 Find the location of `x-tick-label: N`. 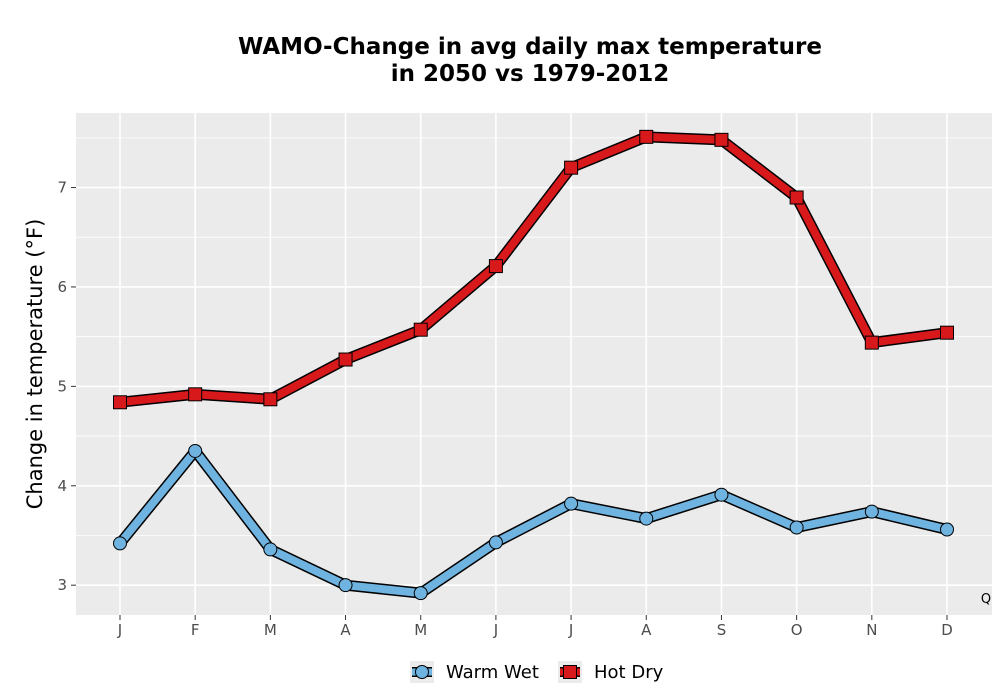

x-tick-label: N is located at coordinates (871, 630).